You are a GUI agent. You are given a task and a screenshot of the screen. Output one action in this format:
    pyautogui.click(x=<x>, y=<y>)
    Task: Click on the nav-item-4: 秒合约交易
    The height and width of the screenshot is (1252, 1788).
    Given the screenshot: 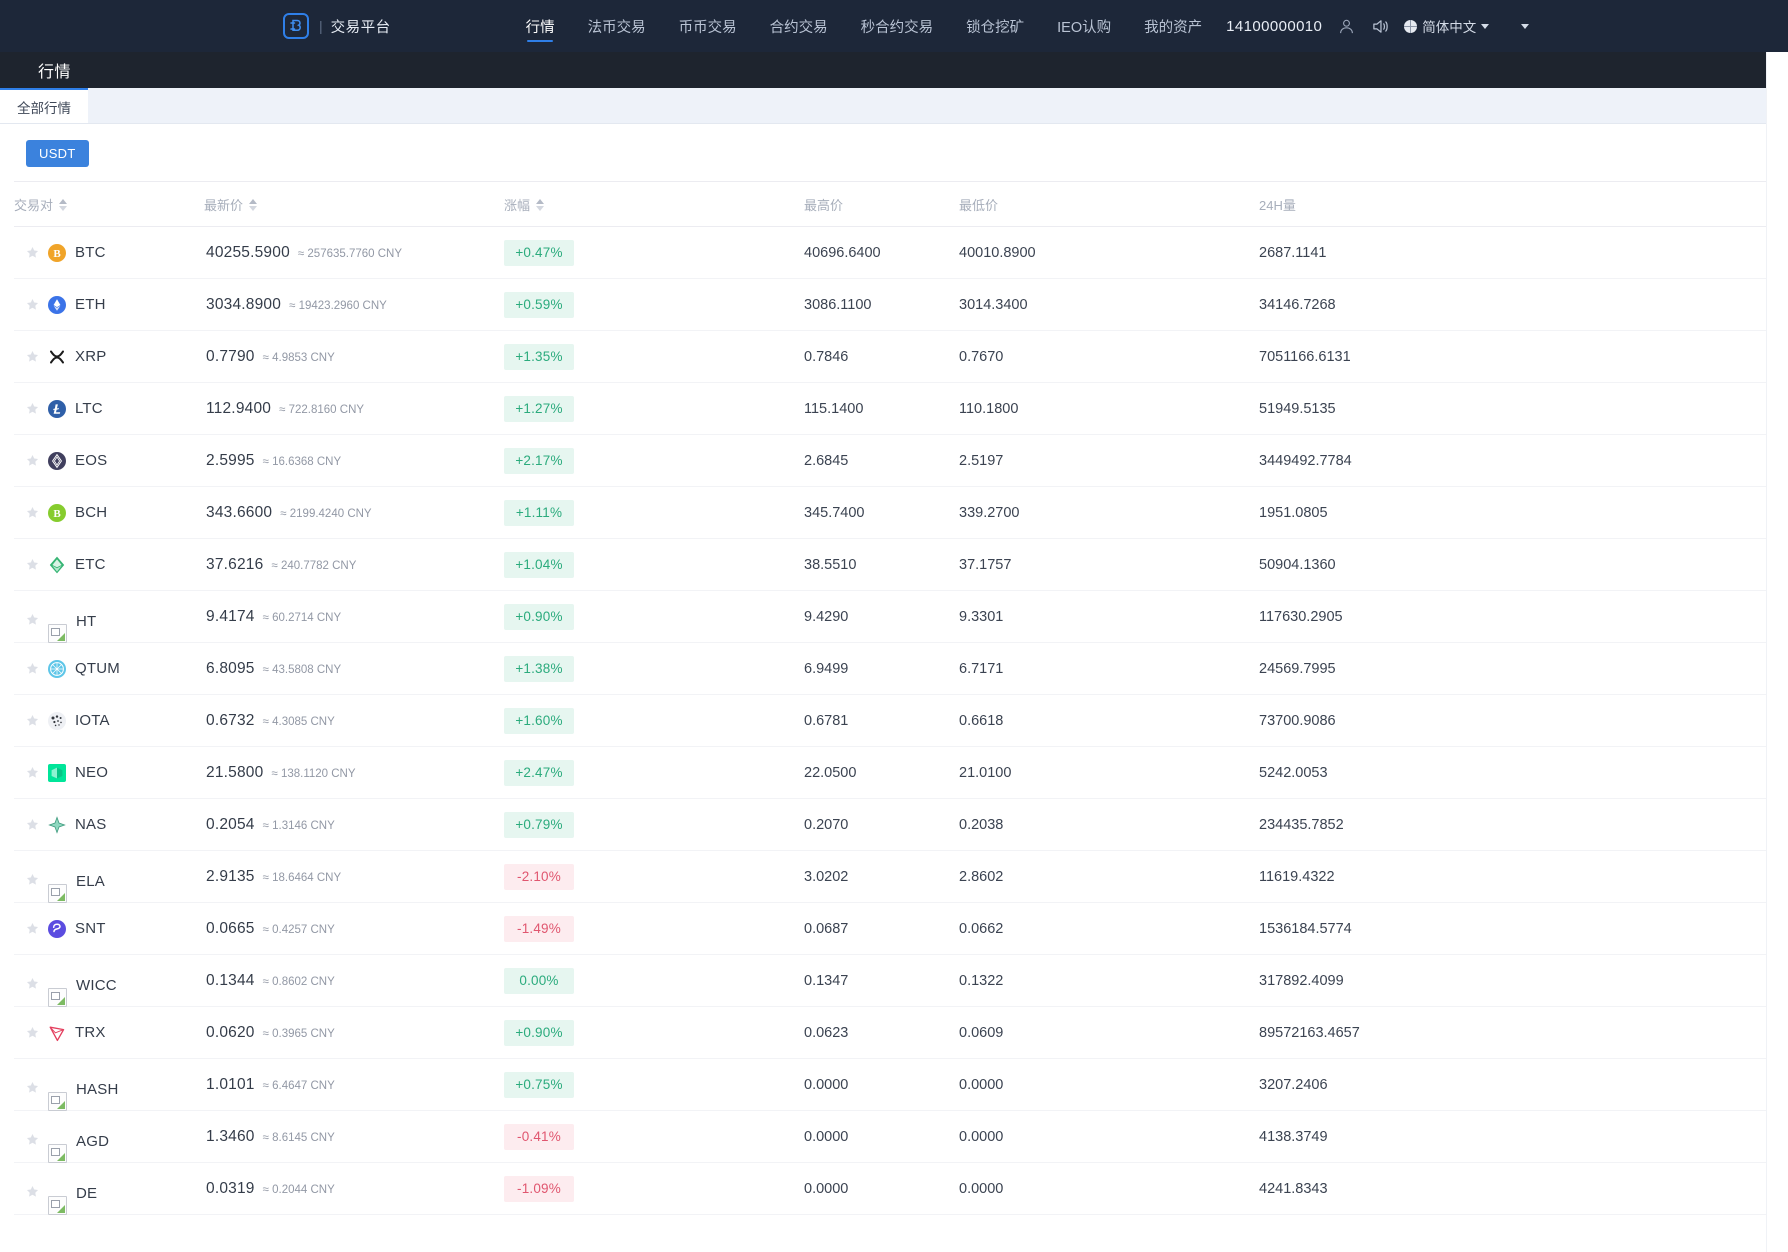 What is the action you would take?
    pyautogui.click(x=897, y=27)
    